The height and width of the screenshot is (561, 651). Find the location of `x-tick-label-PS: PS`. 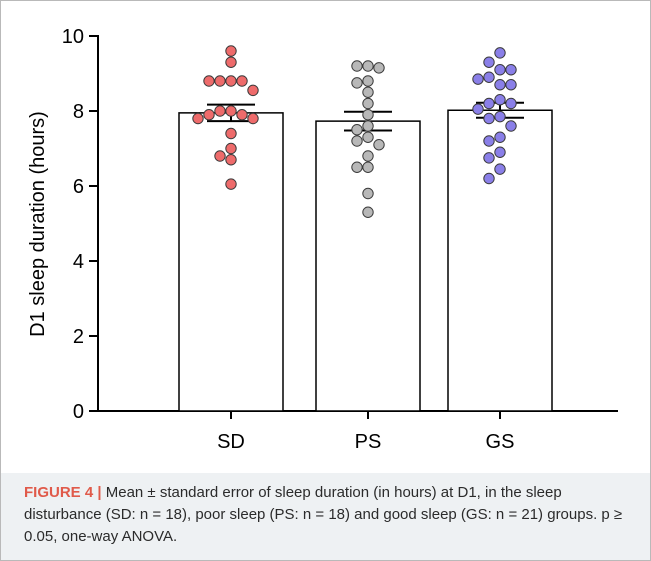

x-tick-label-PS: PS is located at coordinates (368, 442).